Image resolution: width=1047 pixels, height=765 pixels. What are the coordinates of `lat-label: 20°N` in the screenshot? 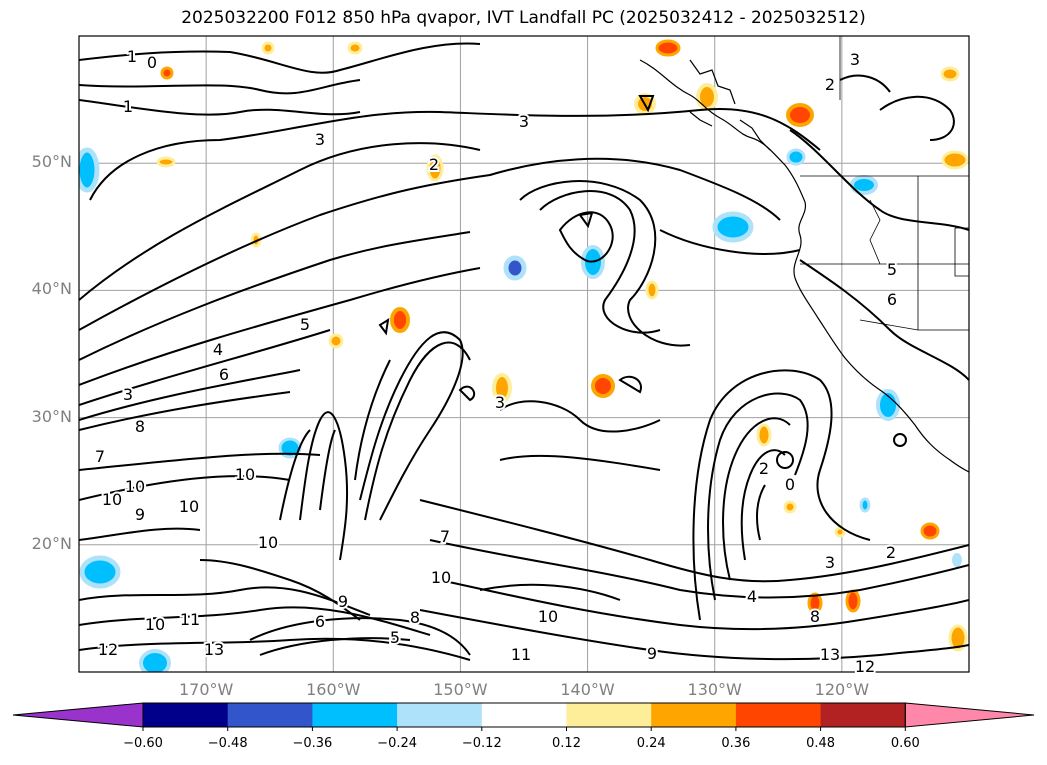 It's located at (51, 543).